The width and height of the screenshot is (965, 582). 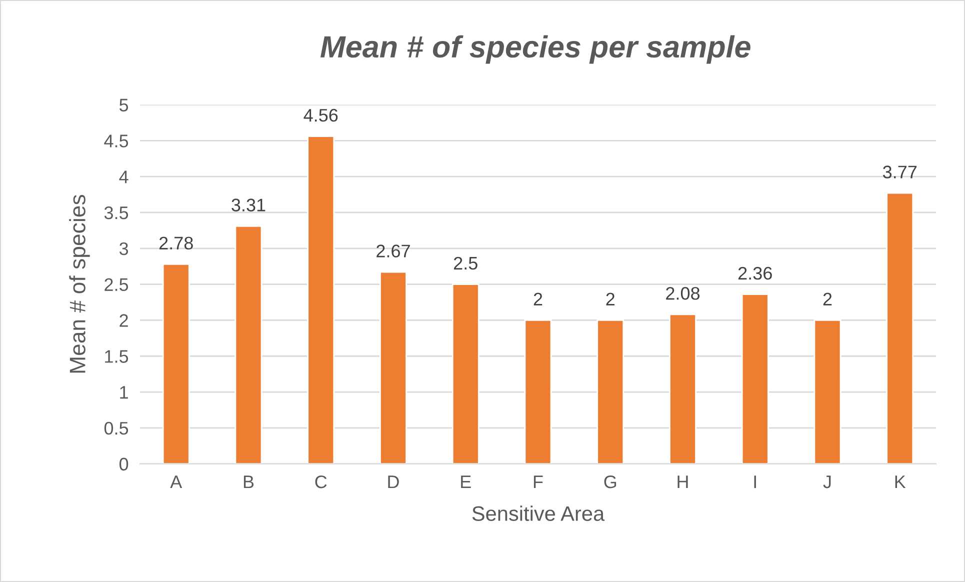 I want to click on x-axis-title: Sensitive Area, so click(x=538, y=513).